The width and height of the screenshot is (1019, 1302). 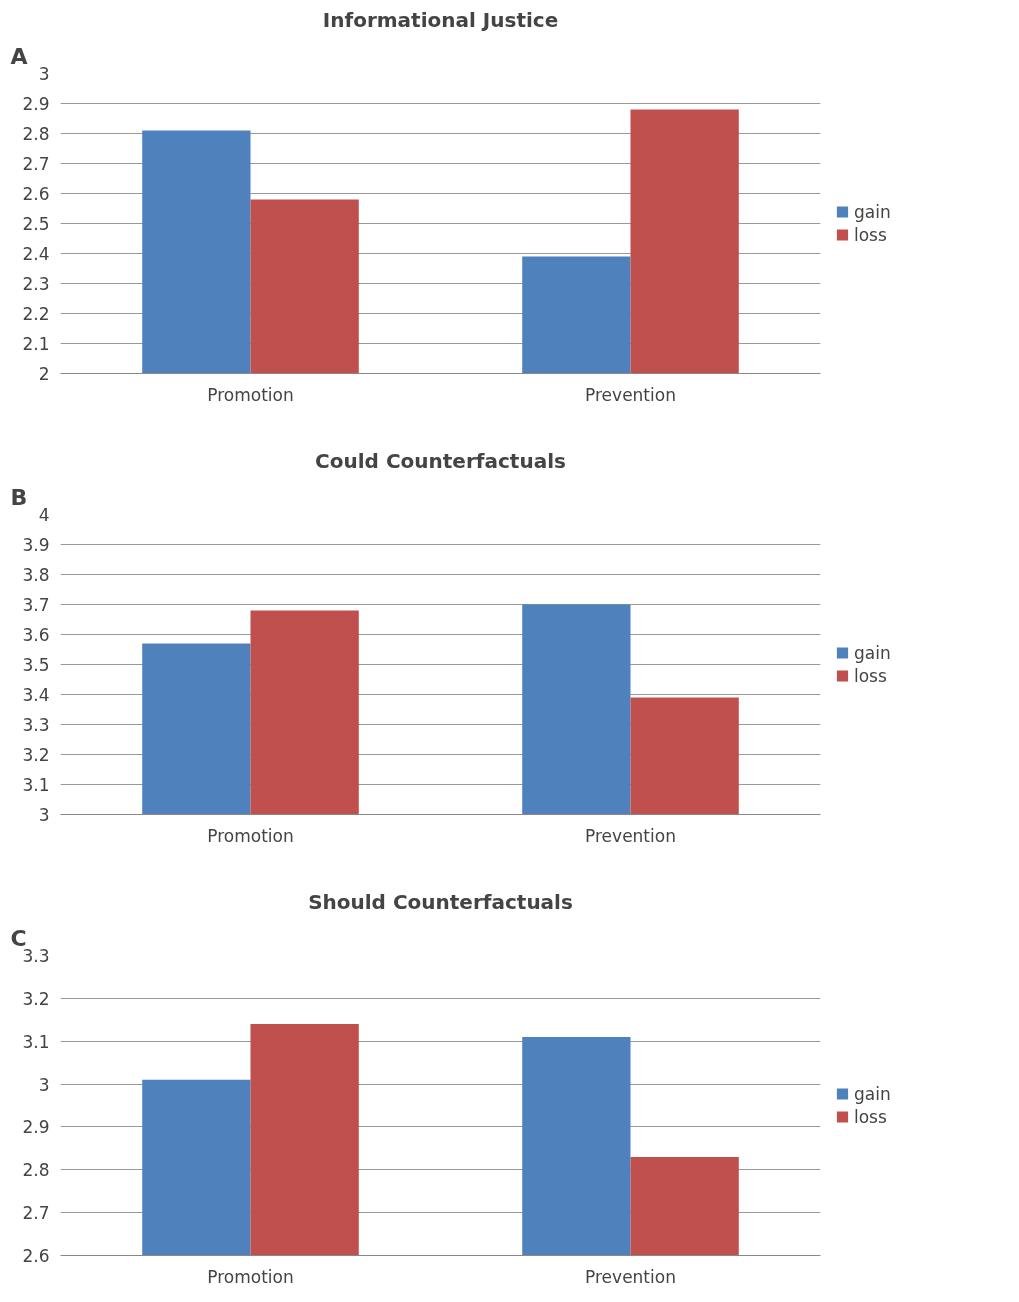 I want to click on y-tick-label: 3.9, so click(x=36, y=545).